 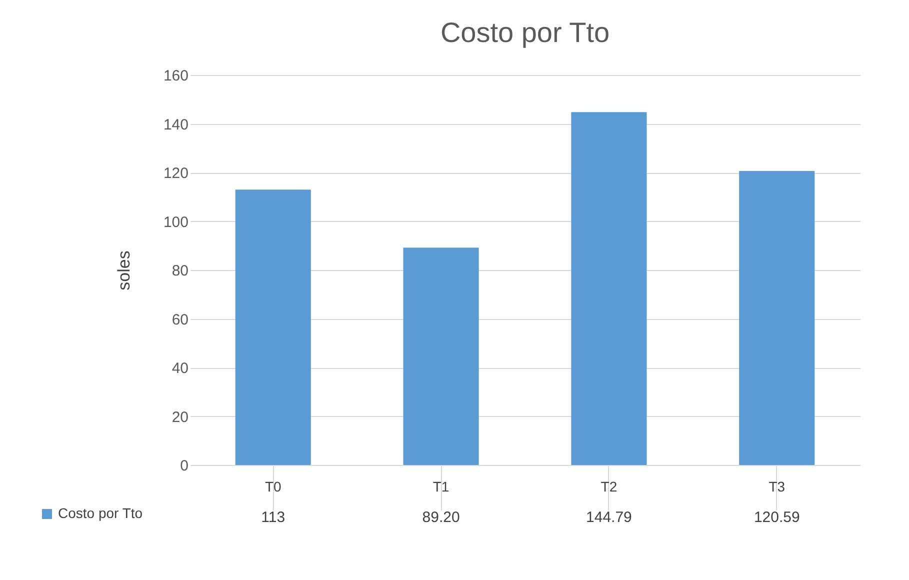 What do you see at coordinates (777, 486) in the screenshot?
I see `x-tick-label: T3` at bounding box center [777, 486].